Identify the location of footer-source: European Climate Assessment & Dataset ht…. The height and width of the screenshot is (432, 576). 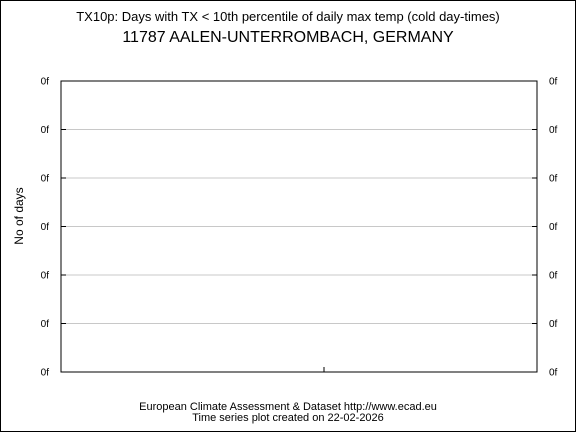
(288, 407).